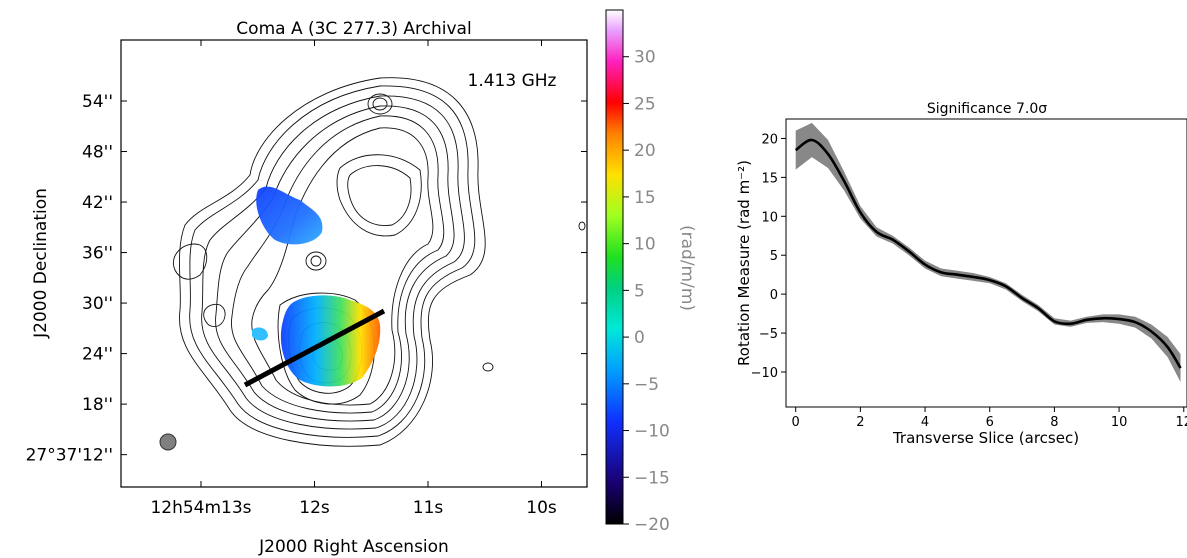 The width and height of the screenshot is (1187, 558). Describe the element at coordinates (769, 217) in the screenshot. I see `profile-y-tick-label: 10` at that location.